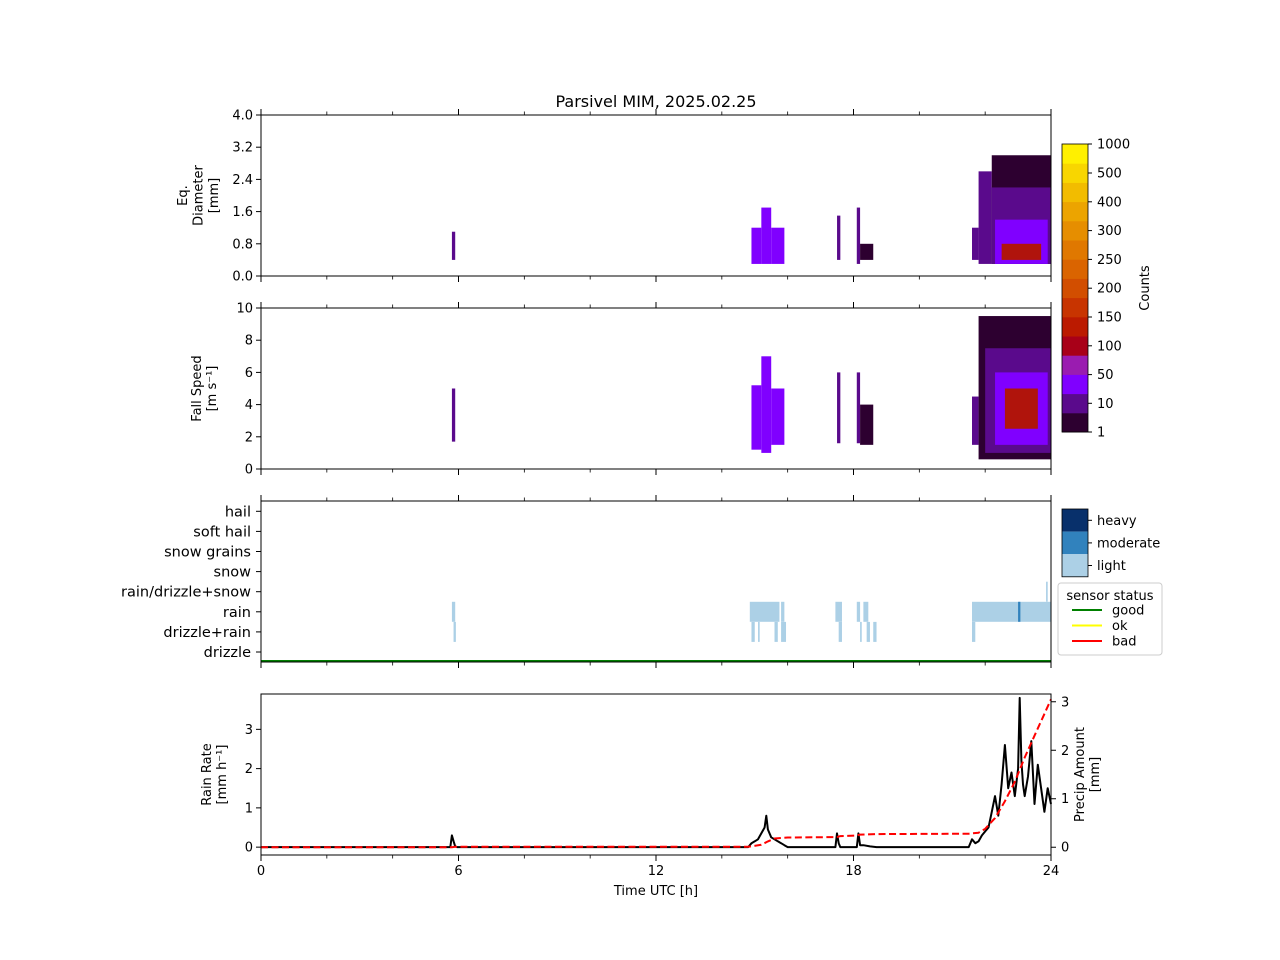  What do you see at coordinates (238, 512) in the screenshot?
I see `category-label: hail` at bounding box center [238, 512].